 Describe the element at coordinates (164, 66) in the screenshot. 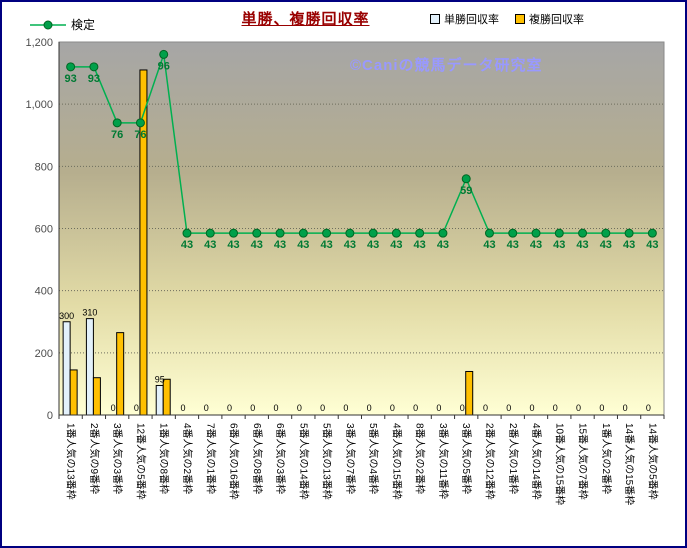

I see `svg-text: 96` at that location.